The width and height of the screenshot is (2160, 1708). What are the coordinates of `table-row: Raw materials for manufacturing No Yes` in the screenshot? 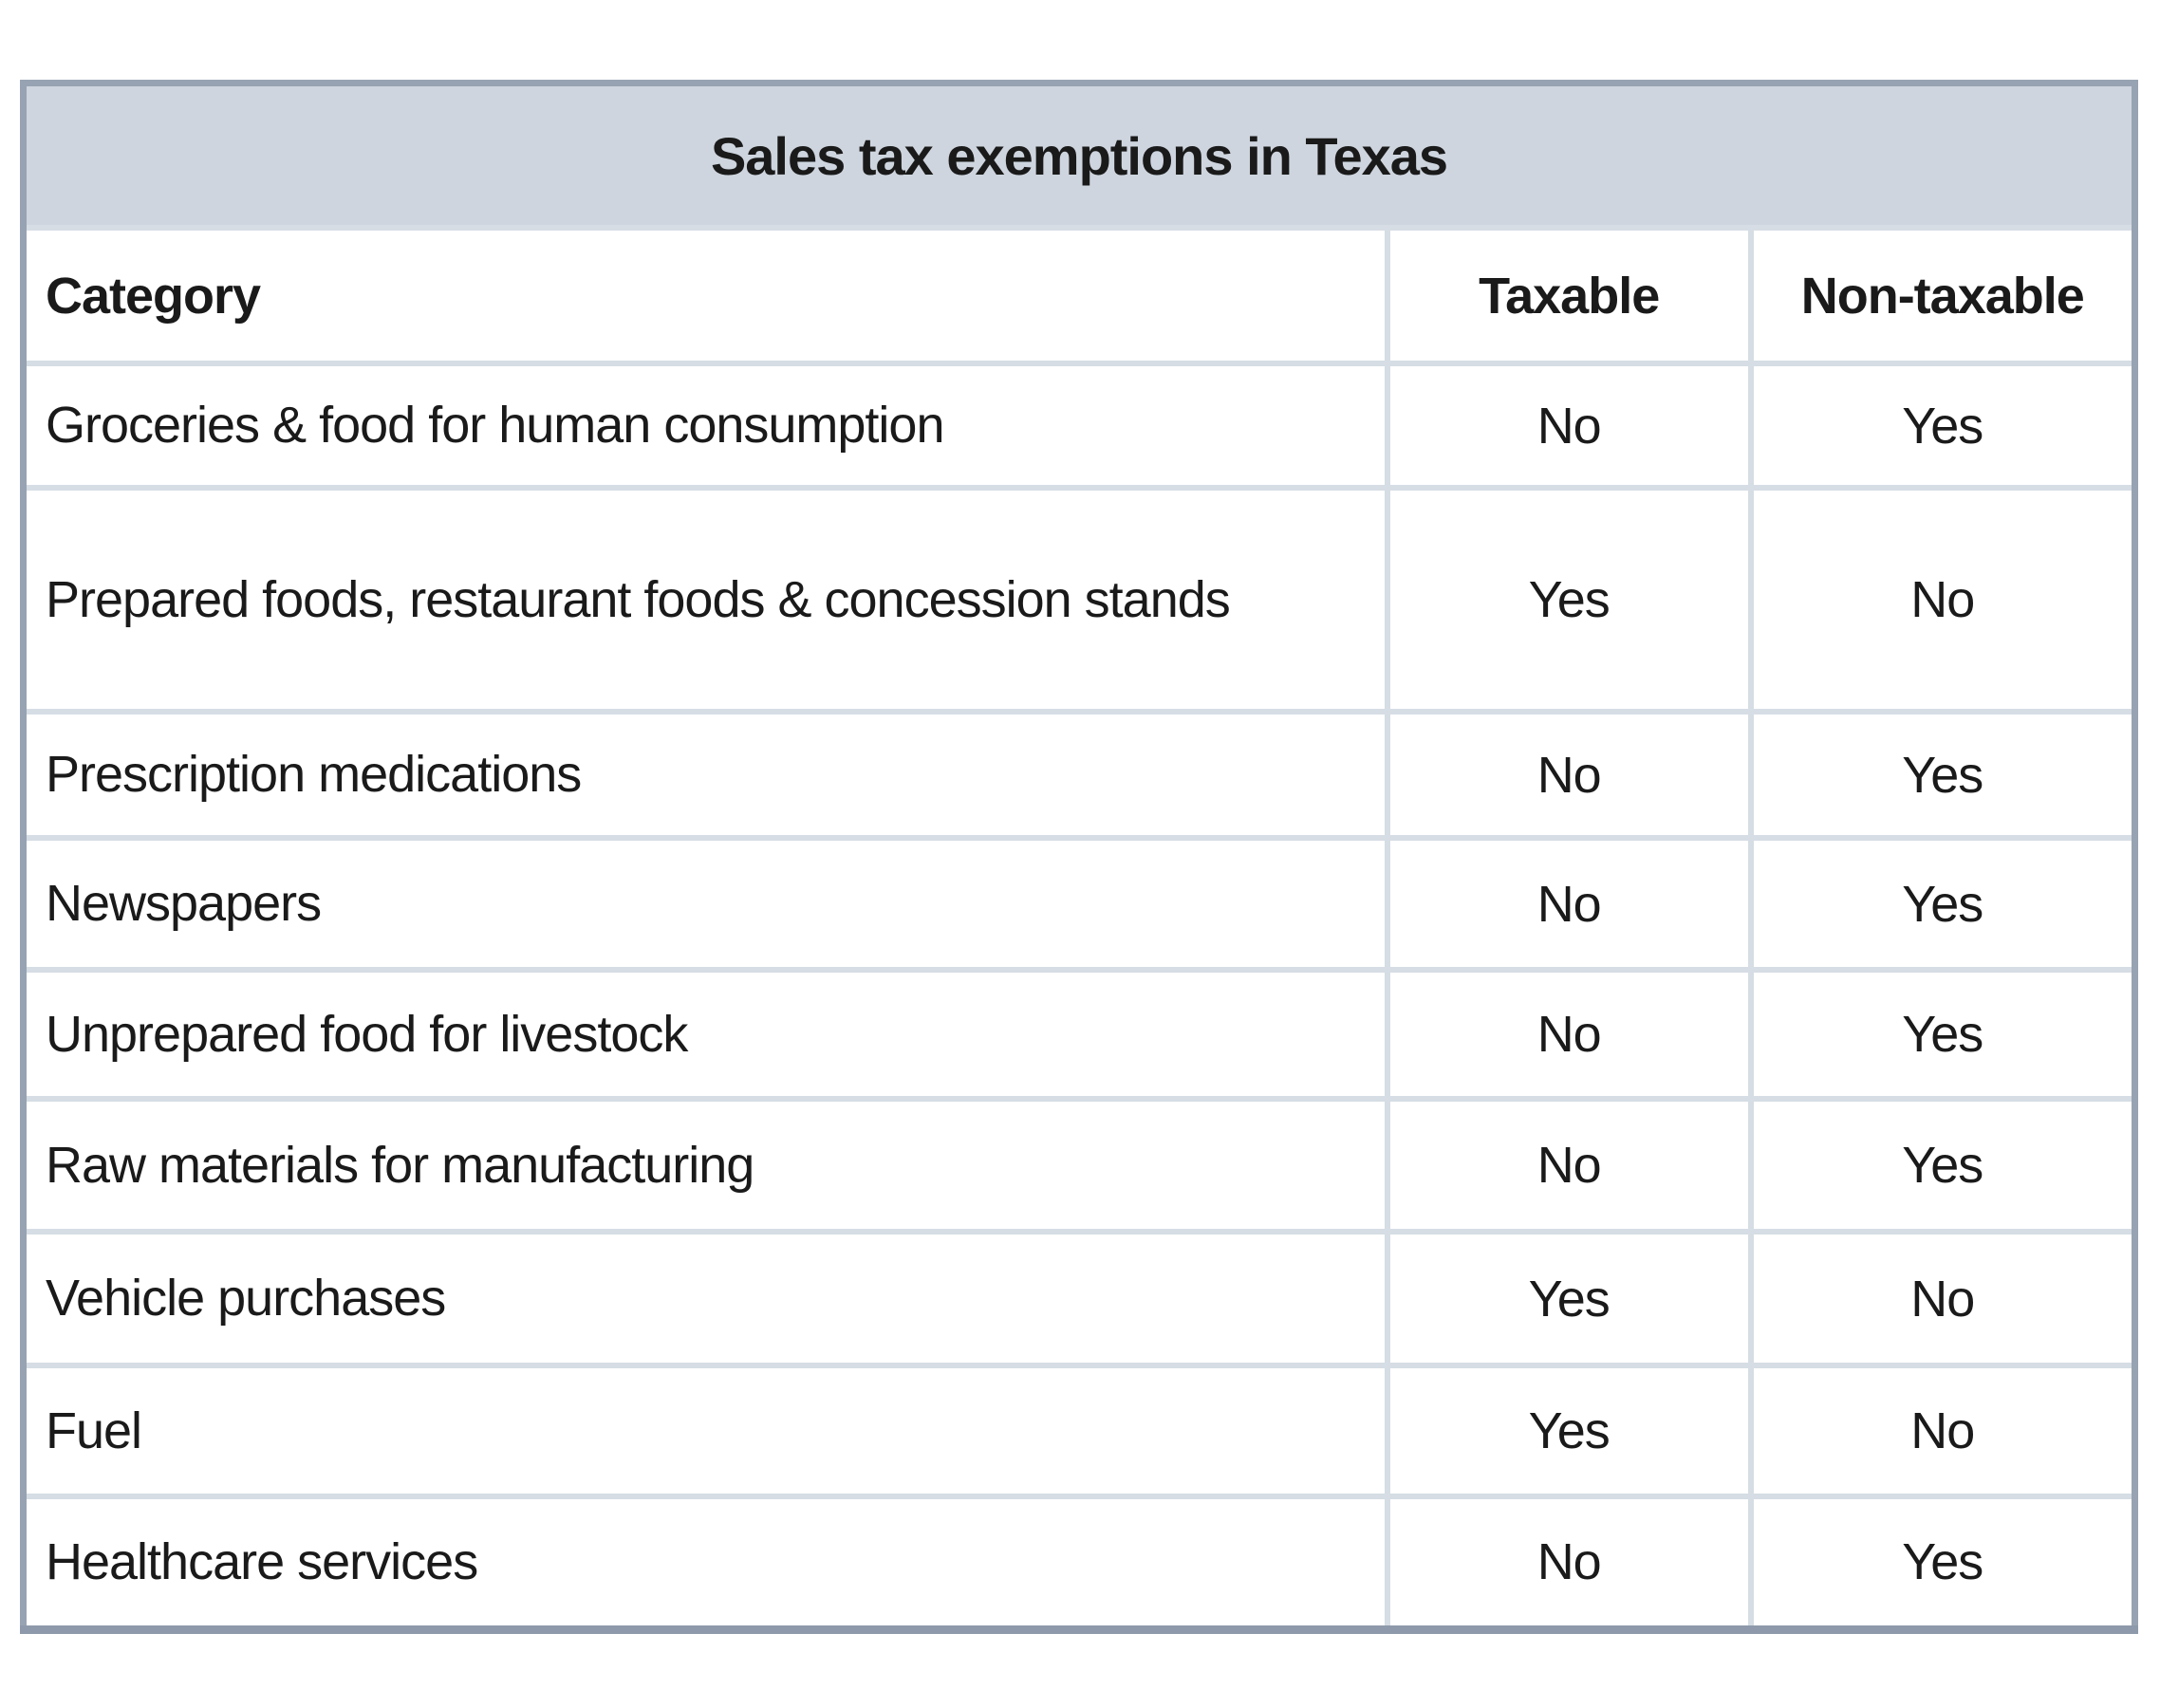 It's located at (1079, 1166).